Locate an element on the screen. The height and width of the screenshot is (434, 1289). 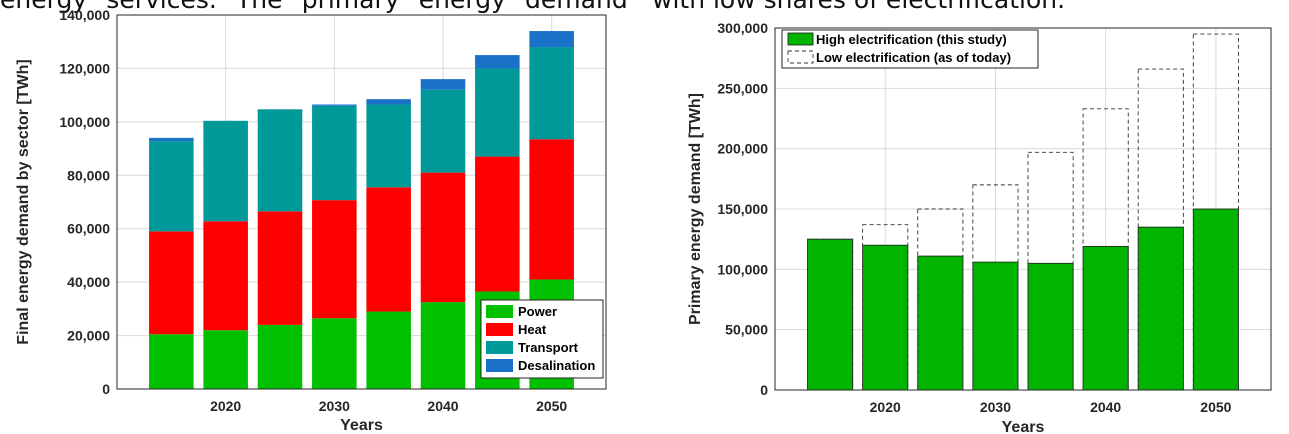
bar-power-2025 is located at coordinates (280, 356).